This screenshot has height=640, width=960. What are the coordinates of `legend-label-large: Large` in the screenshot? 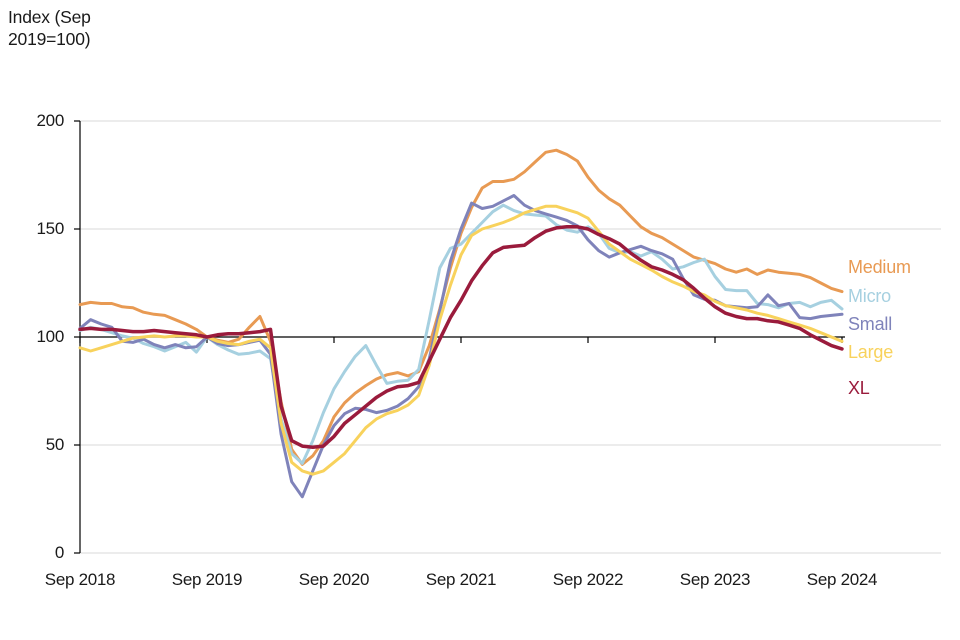 It's located at (871, 352).